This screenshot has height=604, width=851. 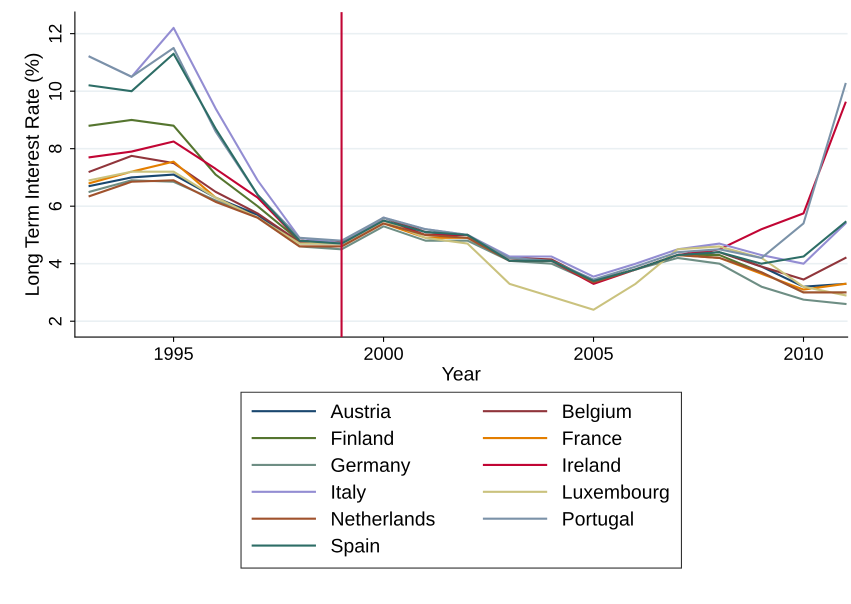 I want to click on x-tick-label: 2005, so click(x=593, y=353).